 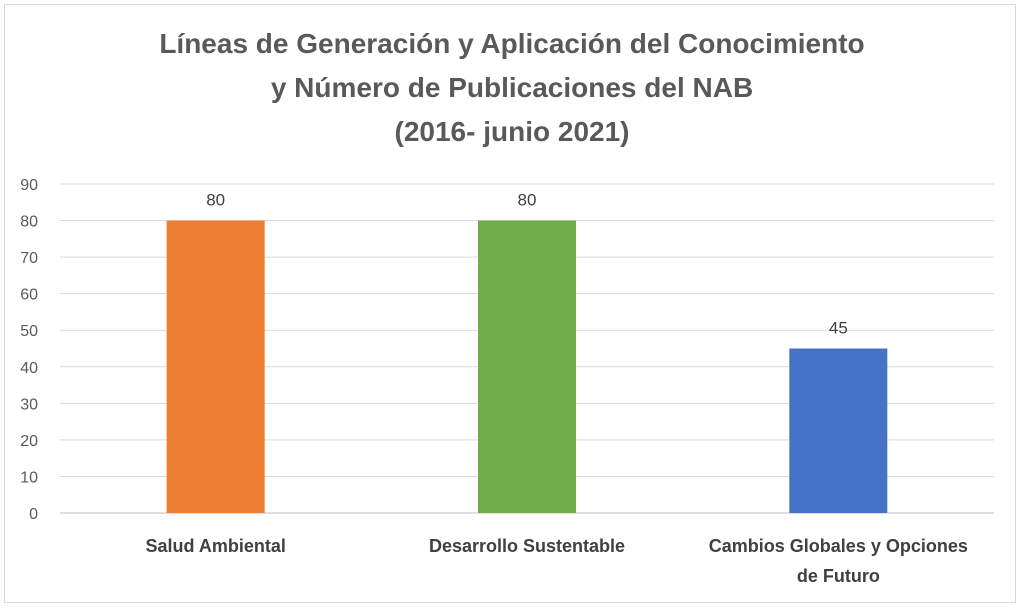 I want to click on data-label-0: 80, so click(x=215, y=200).